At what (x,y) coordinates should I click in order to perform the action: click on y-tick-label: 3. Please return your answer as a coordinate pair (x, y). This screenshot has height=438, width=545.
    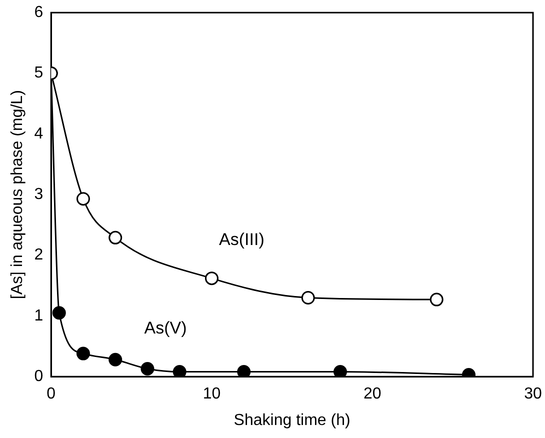
    Looking at the image, I should click on (39, 195).